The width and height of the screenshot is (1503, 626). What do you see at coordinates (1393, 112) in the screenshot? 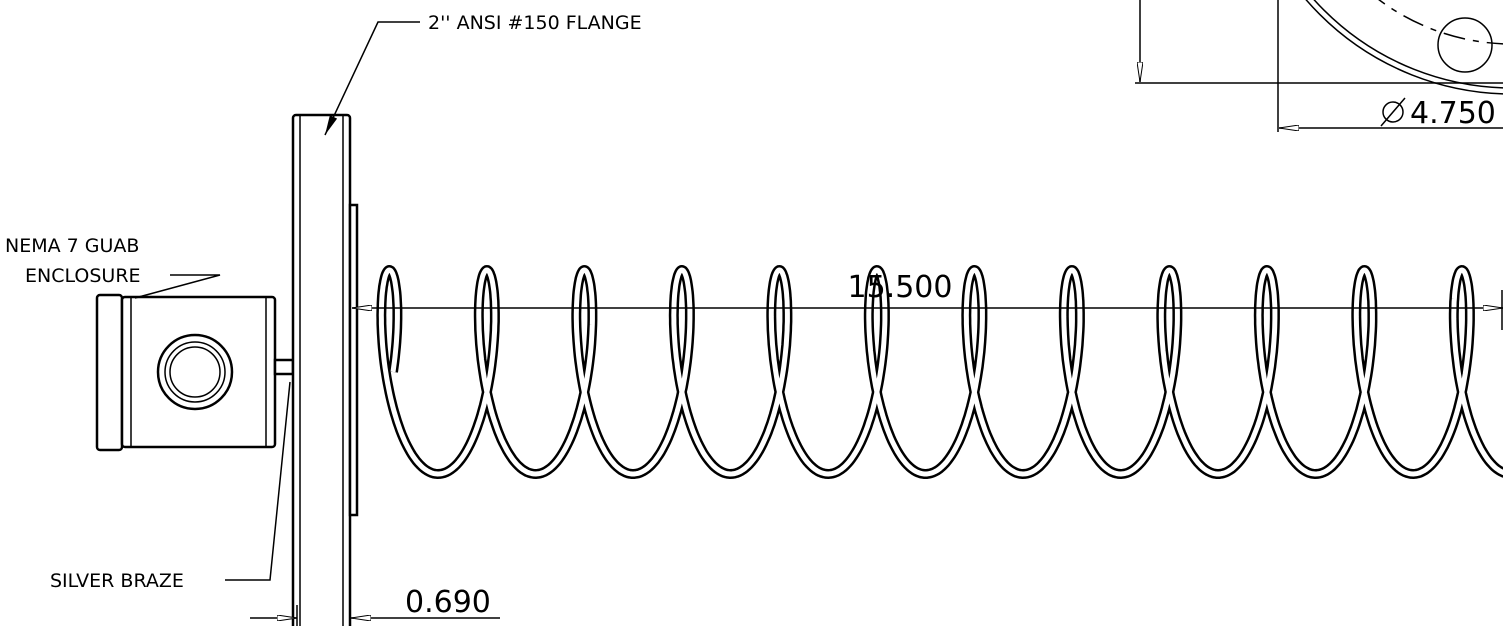
I see `diameter-symbol` at bounding box center [1393, 112].